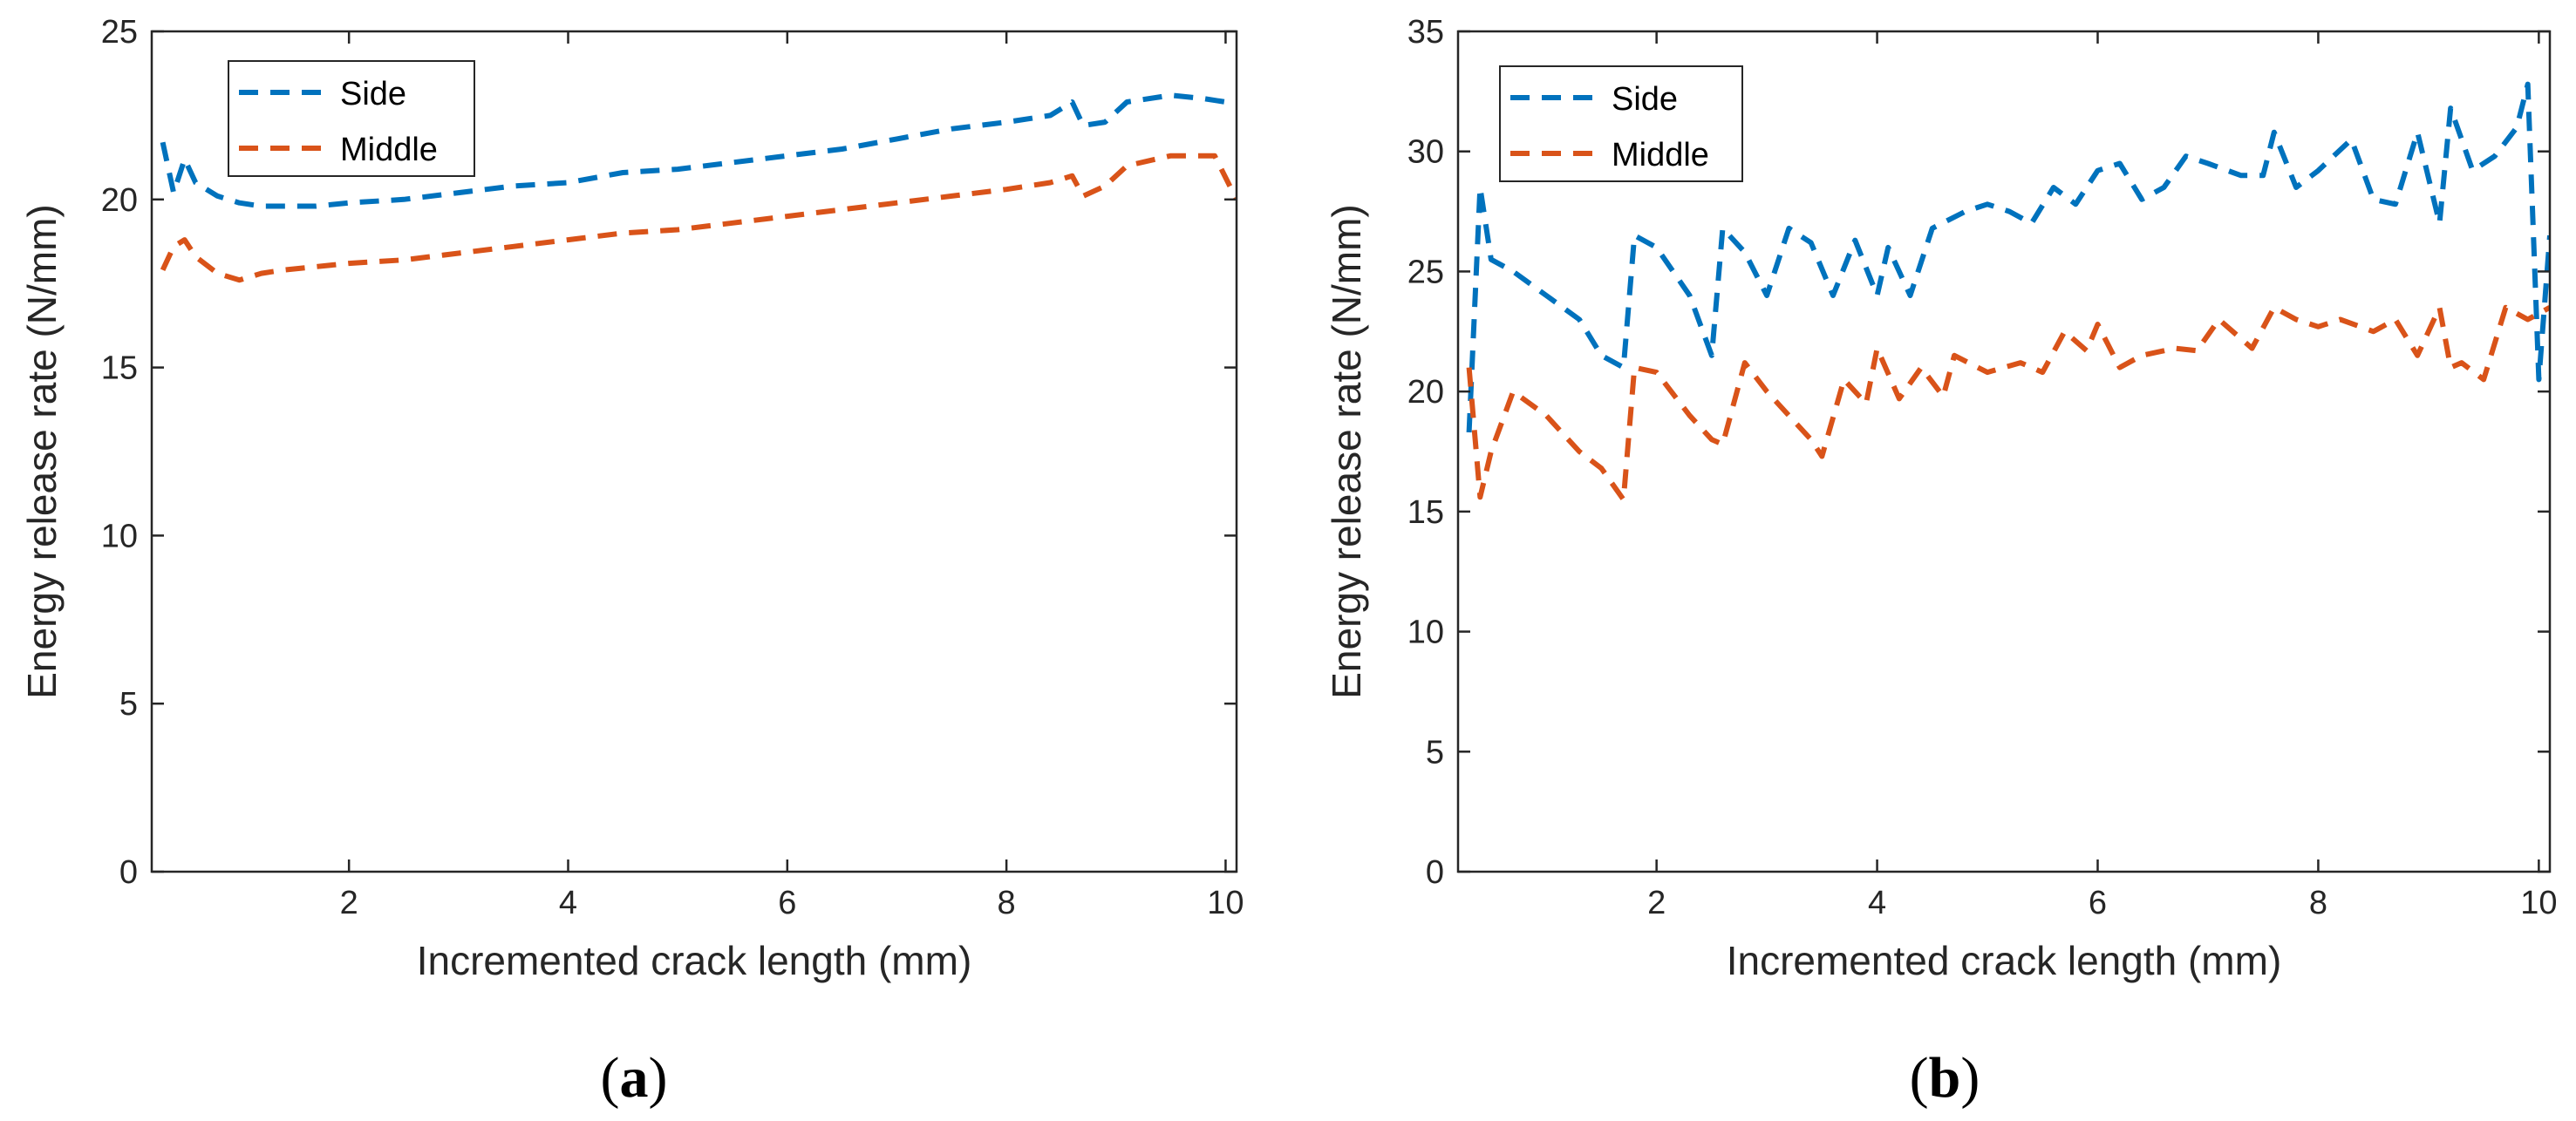 The height and width of the screenshot is (1121, 2576). What do you see at coordinates (373, 94) in the screenshot?
I see `legend-label-side: Side` at bounding box center [373, 94].